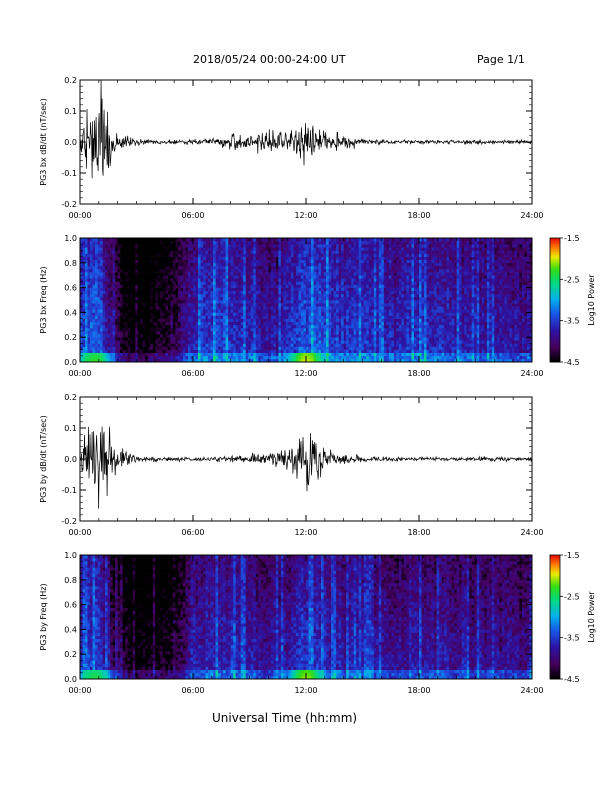 Image resolution: width=612 pixels, height=792 pixels. Describe the element at coordinates (43, 616) in the screenshot. I see `y-axis-label: PG3 by Freq (Hz)` at that location.